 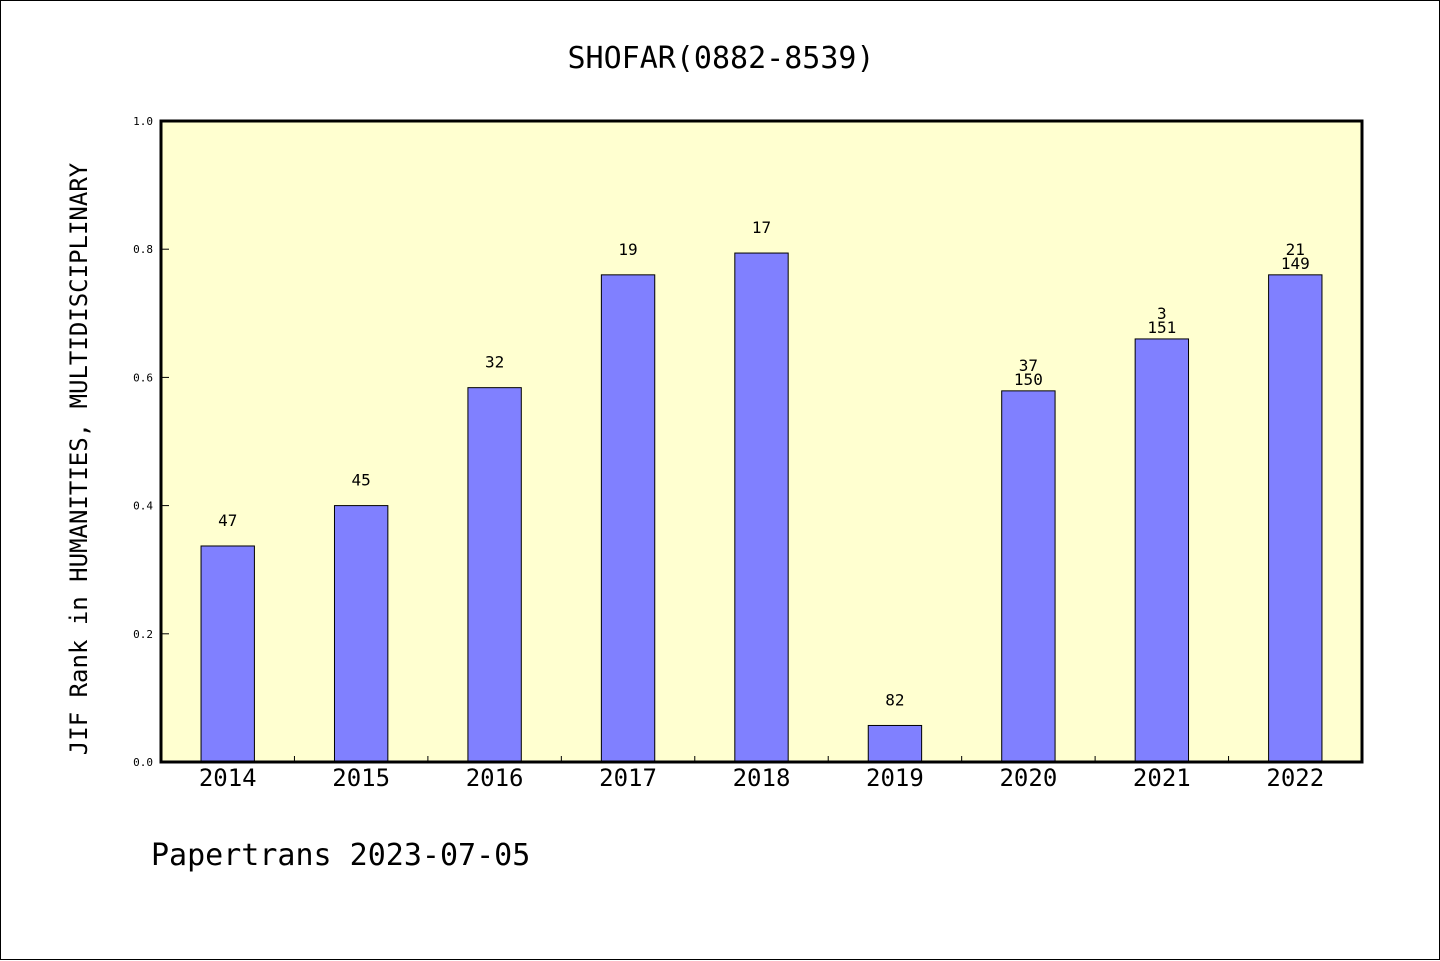 What do you see at coordinates (761, 227) in the screenshot?
I see `data-label-top-2018: 17` at bounding box center [761, 227].